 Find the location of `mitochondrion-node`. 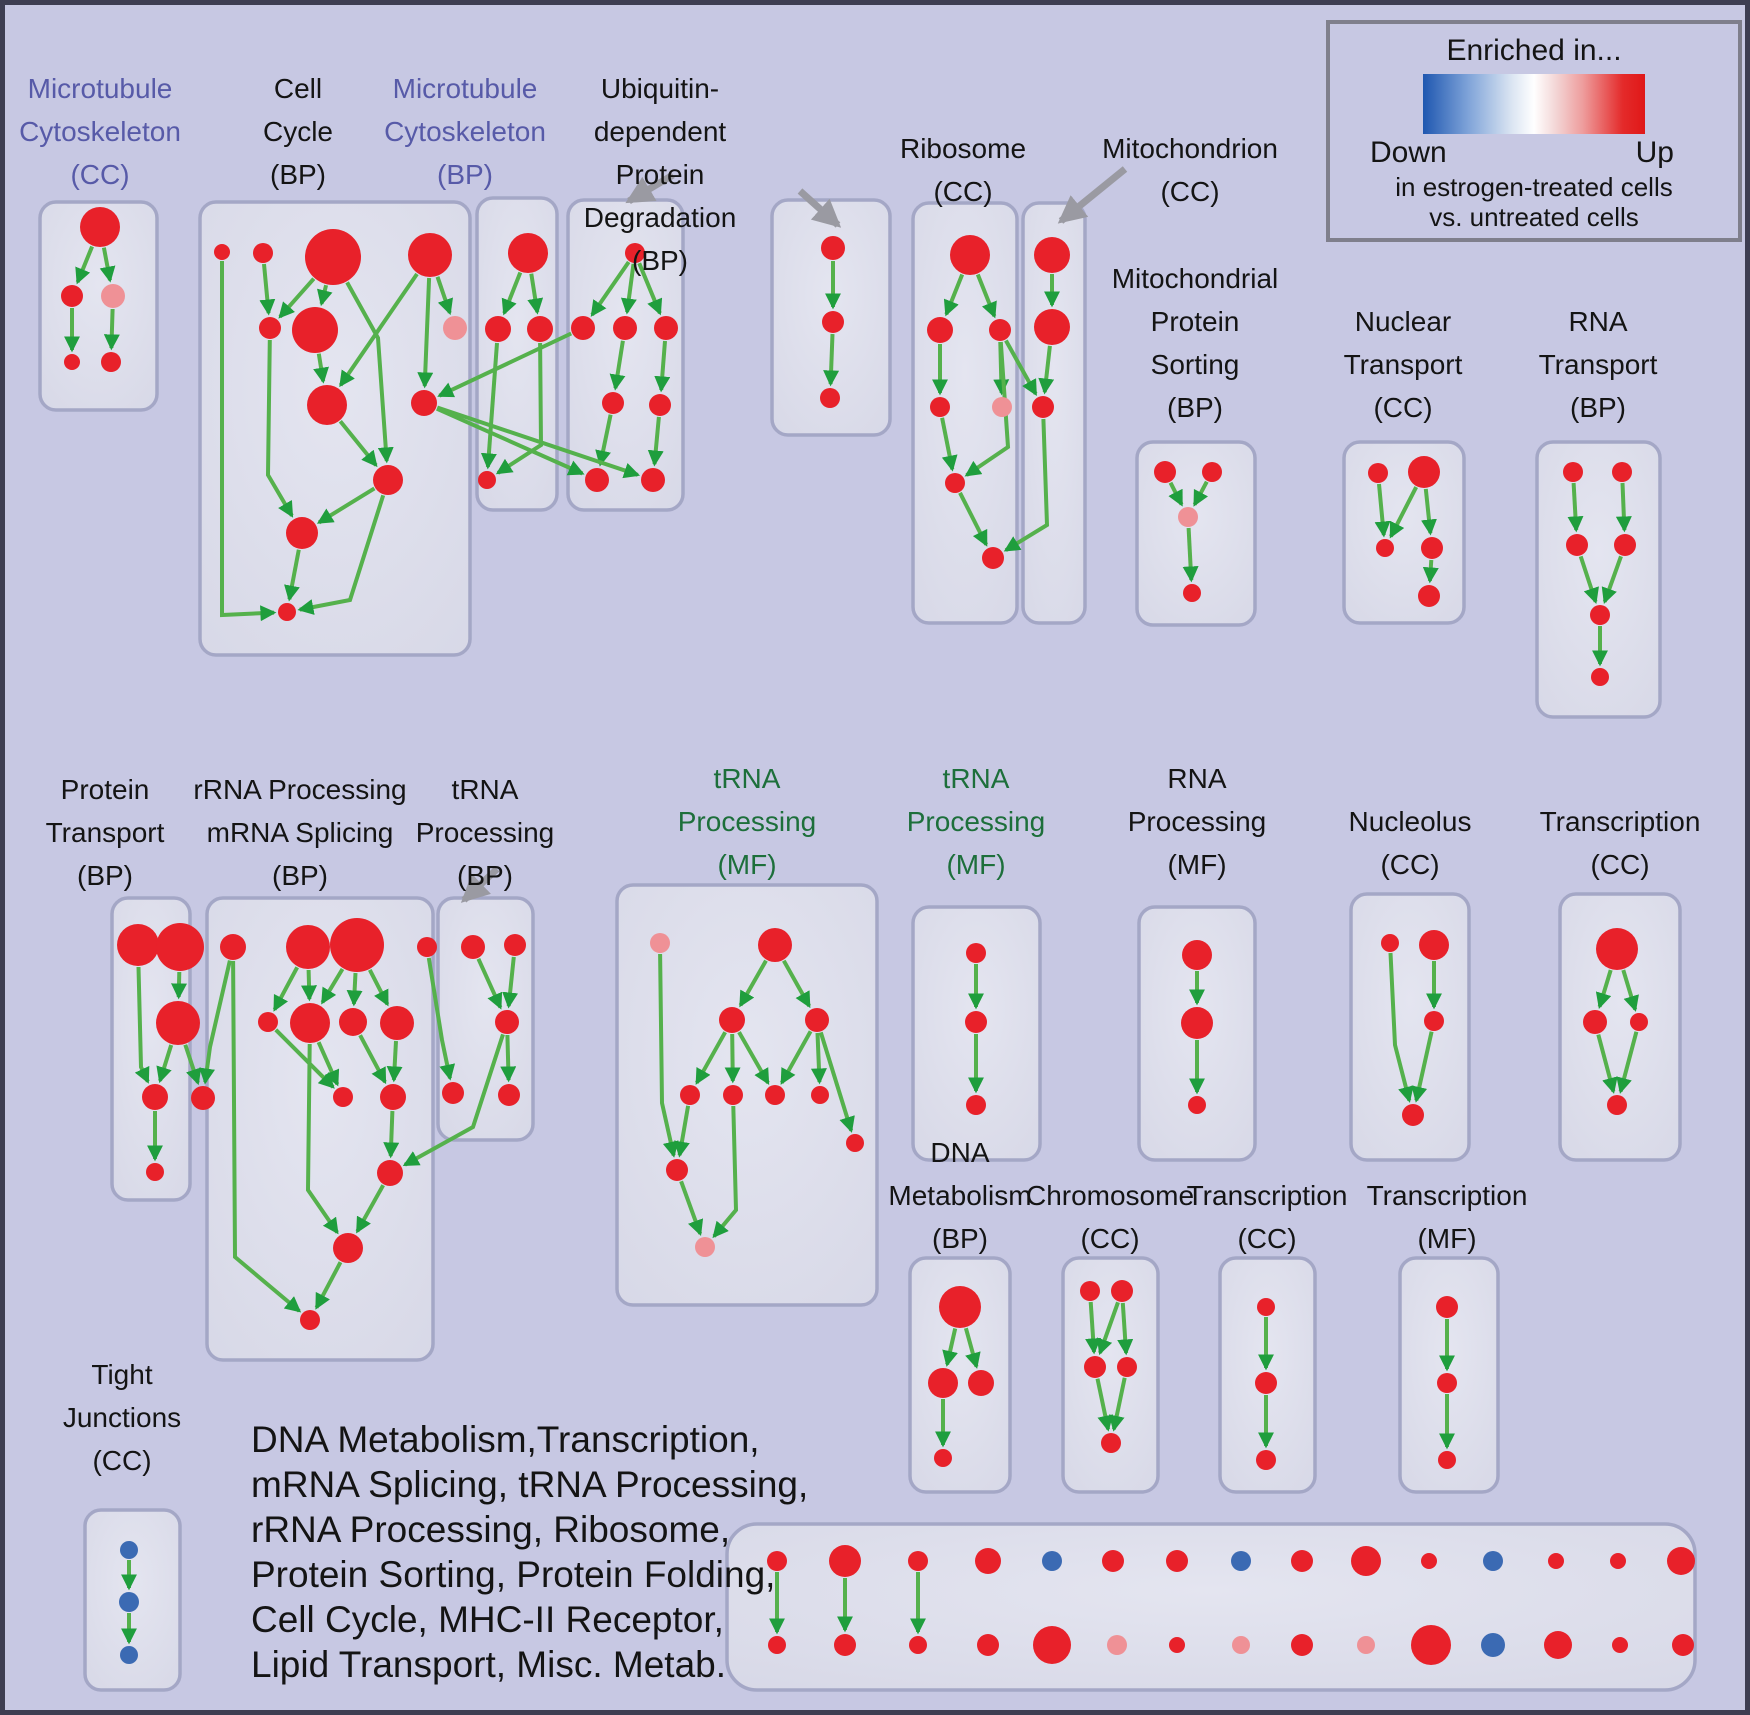

mitochondrion-node is located at coordinates (1052, 255).